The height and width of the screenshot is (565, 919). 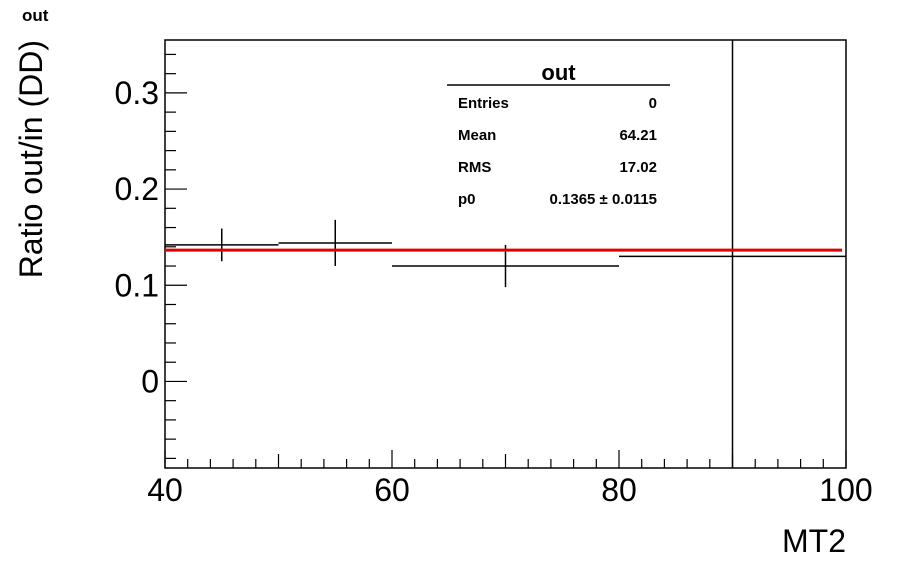 What do you see at coordinates (31, 159) in the screenshot?
I see `y-axis-label: Ratio out/in (DD)` at bounding box center [31, 159].